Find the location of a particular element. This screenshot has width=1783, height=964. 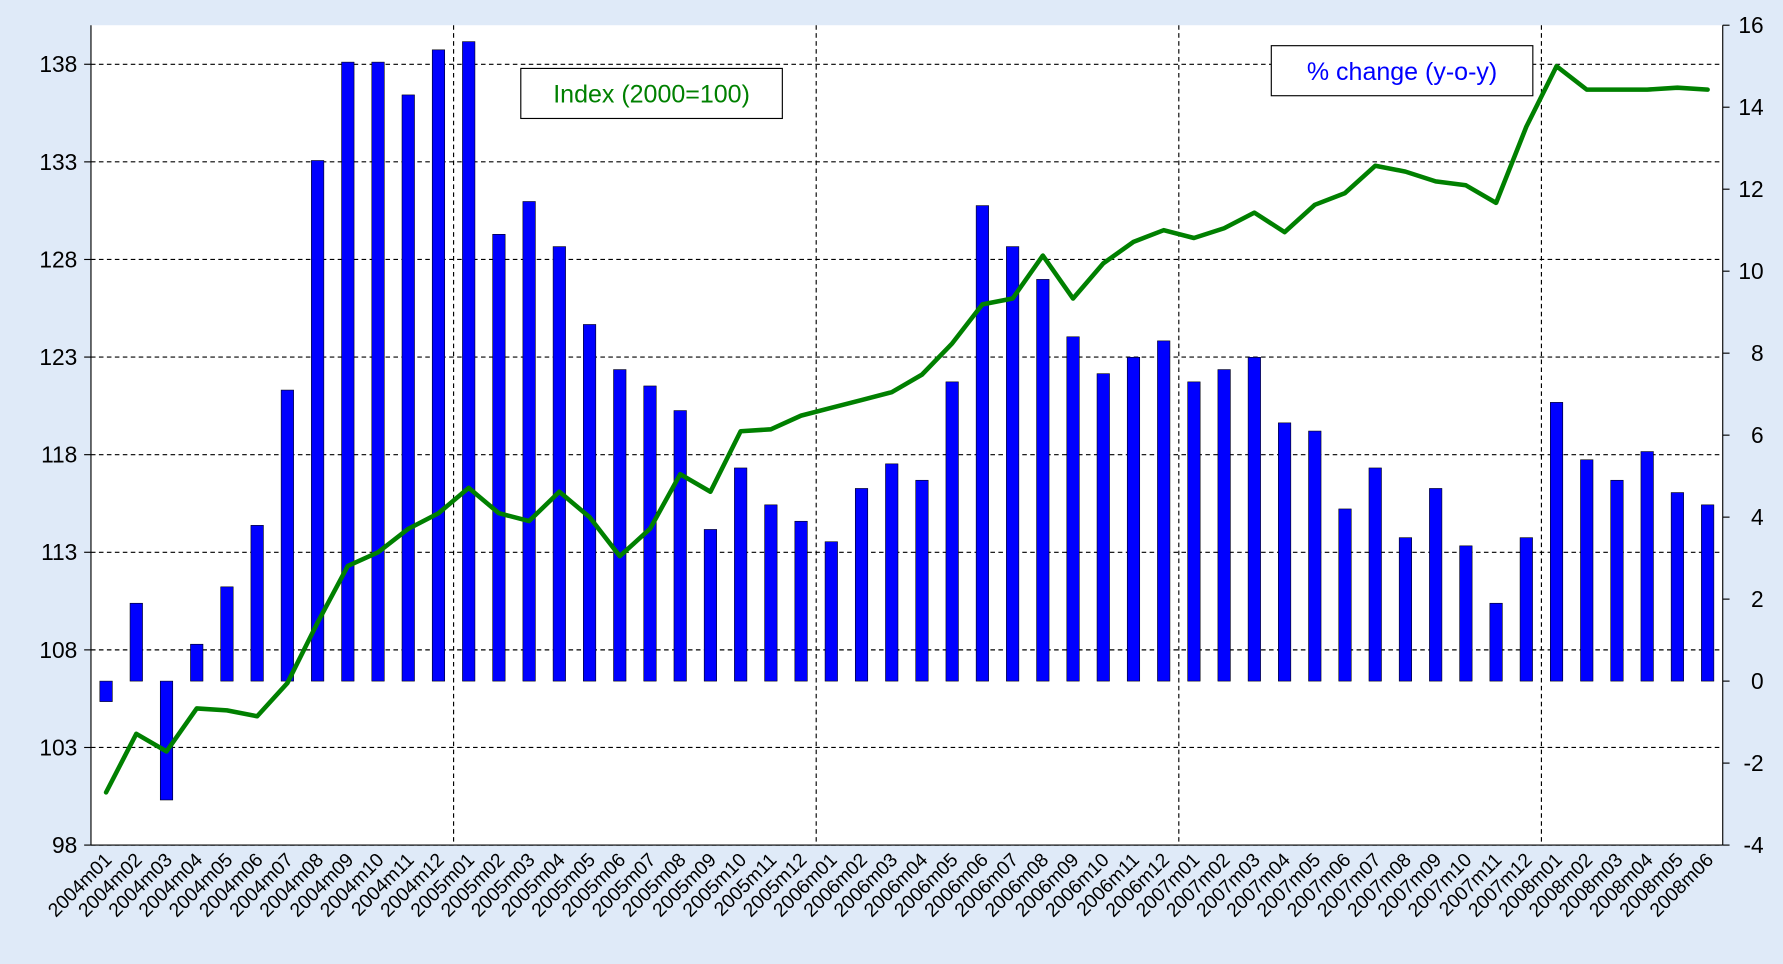

y-tick-label: 128 is located at coordinates (58, 259).